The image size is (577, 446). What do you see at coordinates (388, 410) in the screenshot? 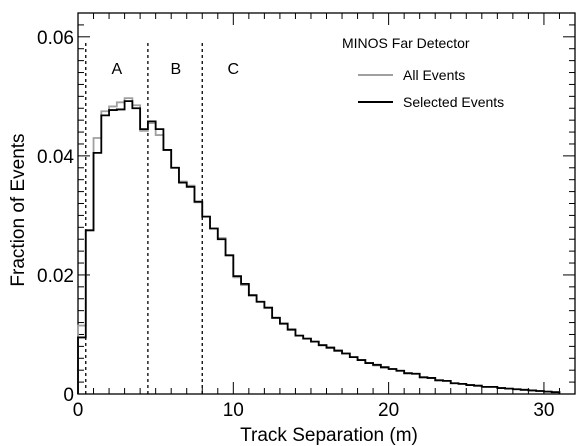
I see `x-tick-label: 20` at bounding box center [388, 410].